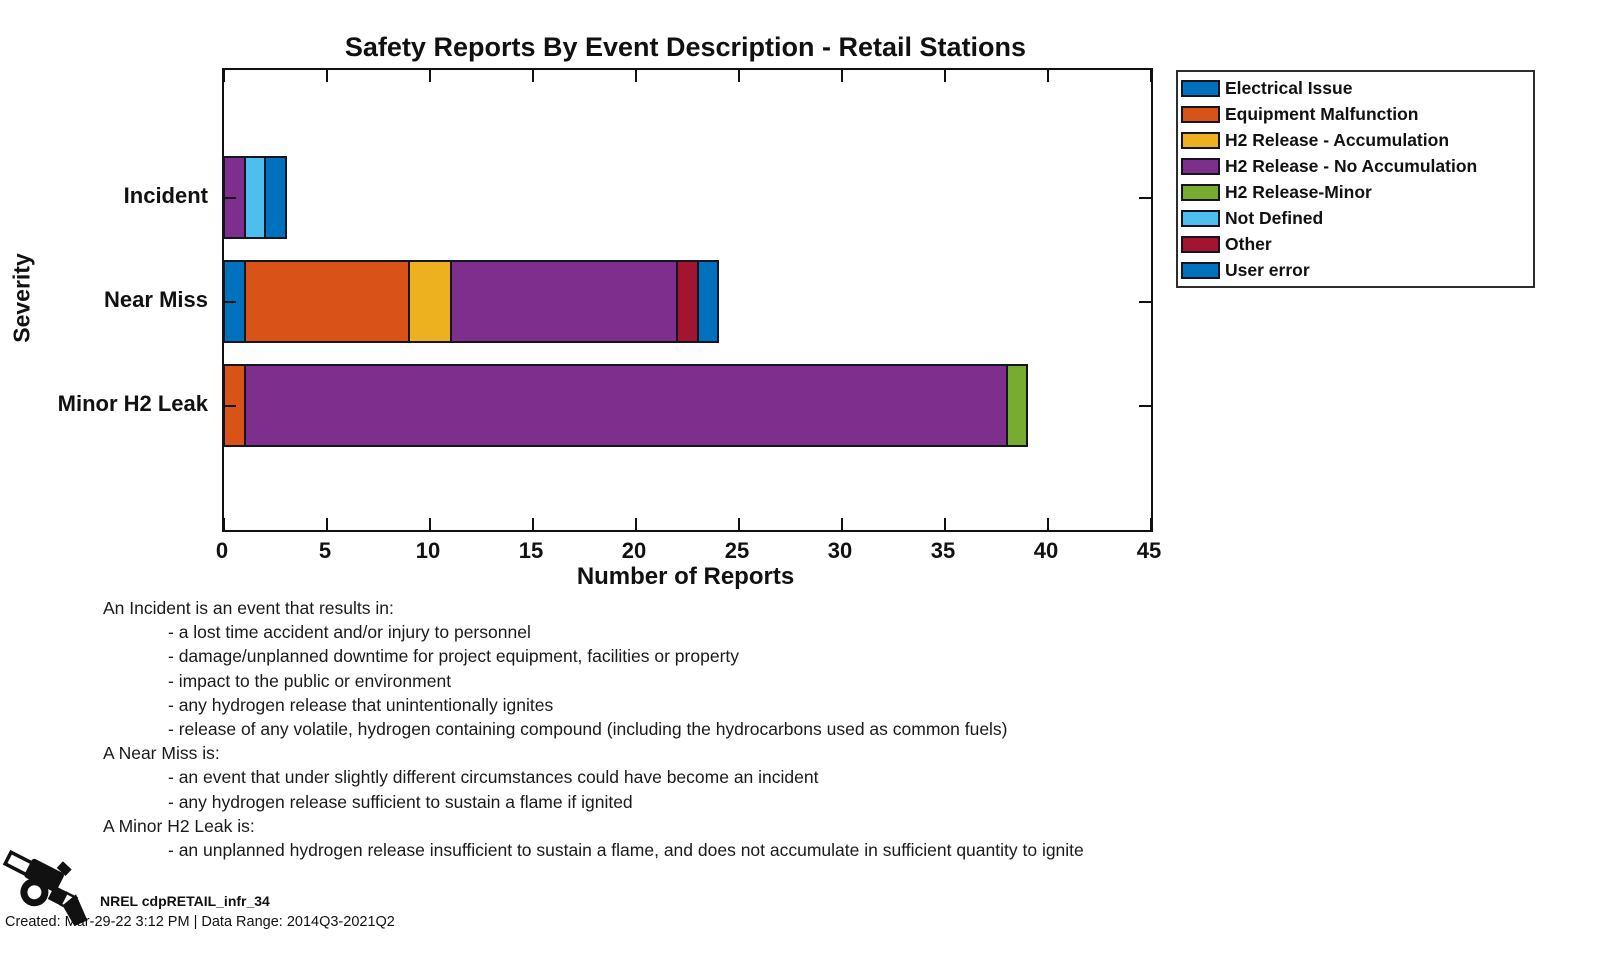 The image size is (1600, 960). Describe the element at coordinates (1200, 218) in the screenshot. I see `legend-swatch-not-defined` at that location.